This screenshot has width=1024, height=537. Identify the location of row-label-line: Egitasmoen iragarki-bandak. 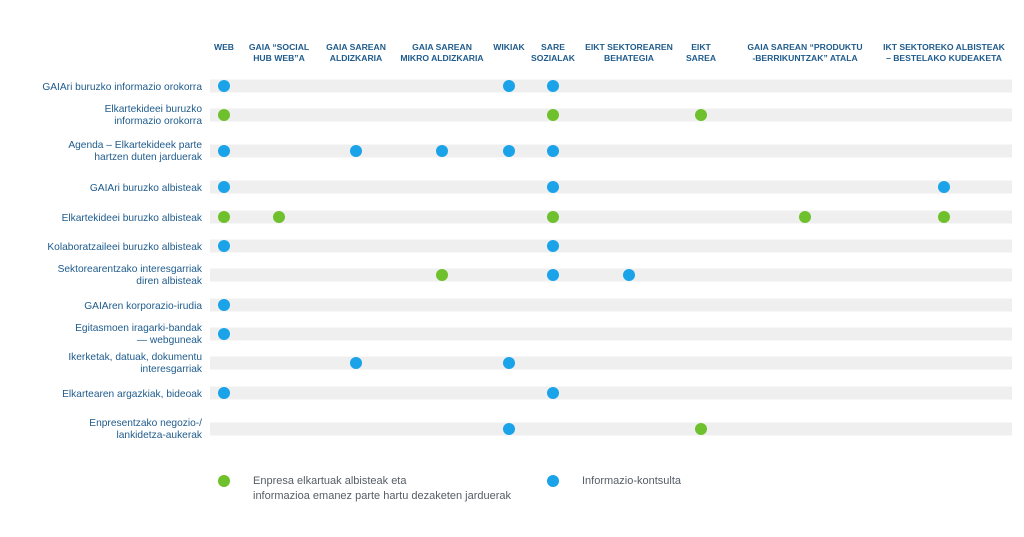
(139, 328).